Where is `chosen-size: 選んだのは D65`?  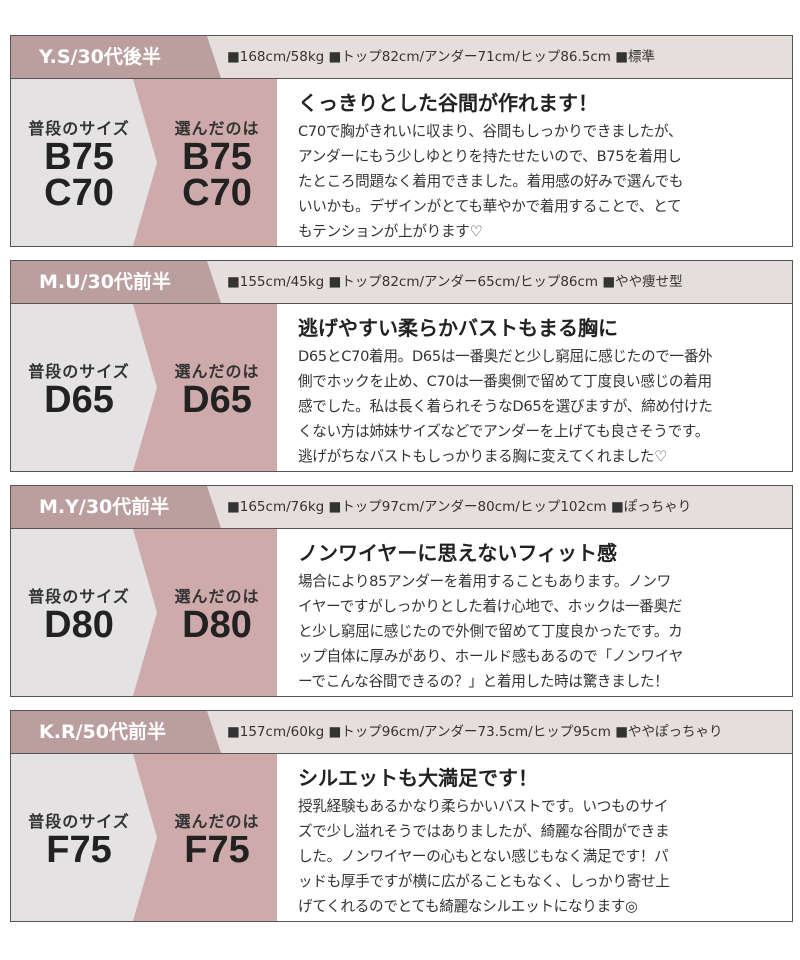
chosen-size: 選んだのは D65 is located at coordinates (217, 387).